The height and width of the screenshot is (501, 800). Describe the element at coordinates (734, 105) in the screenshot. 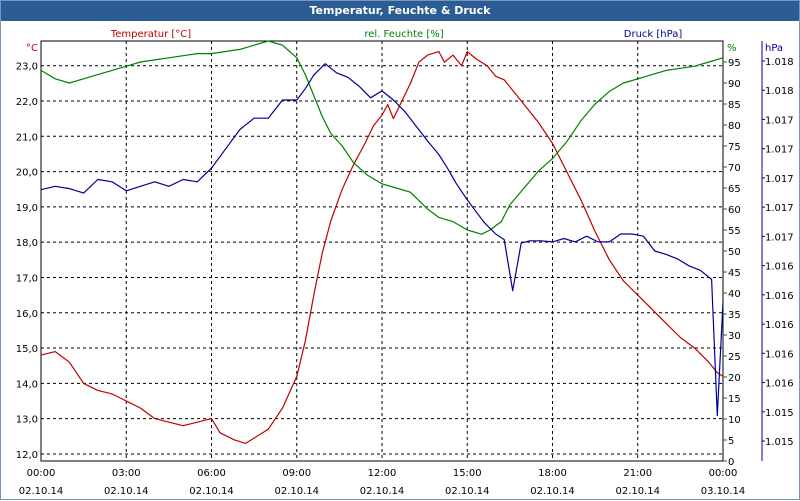

I see `humidity-tick-label: 85` at that location.